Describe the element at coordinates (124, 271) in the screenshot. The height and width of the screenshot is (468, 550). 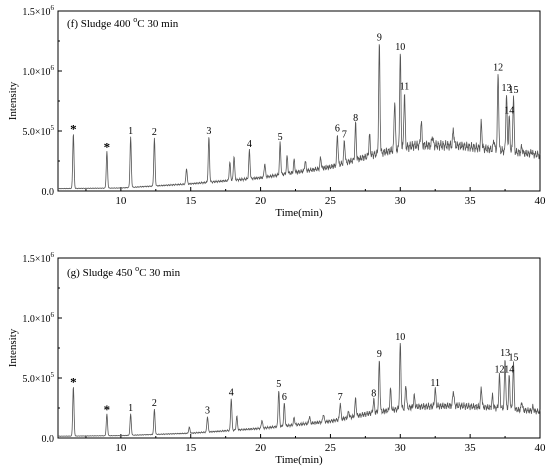
I see `panel-annotation: (g) Sludge 450 oC 30 min` at that location.